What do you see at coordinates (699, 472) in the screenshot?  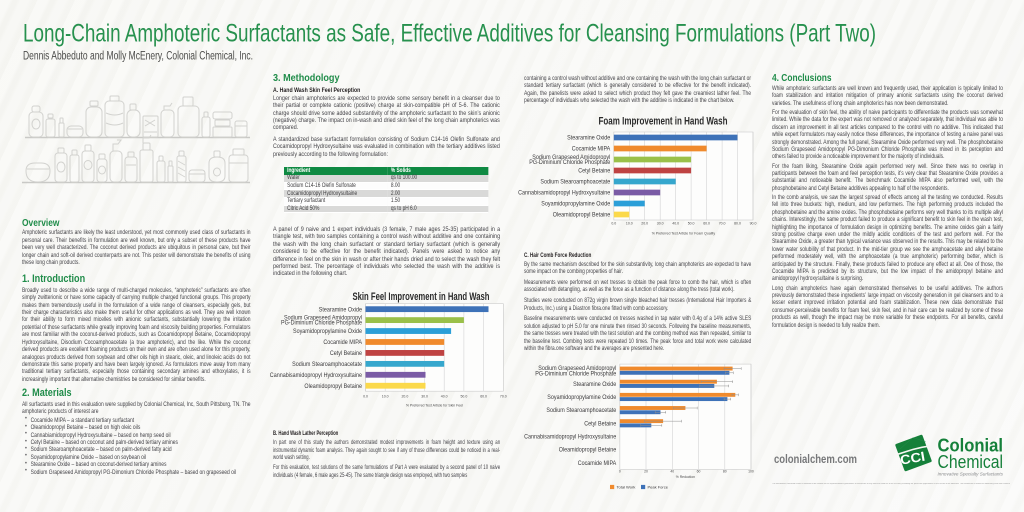 I see `svg-text: 60` at bounding box center [699, 472].